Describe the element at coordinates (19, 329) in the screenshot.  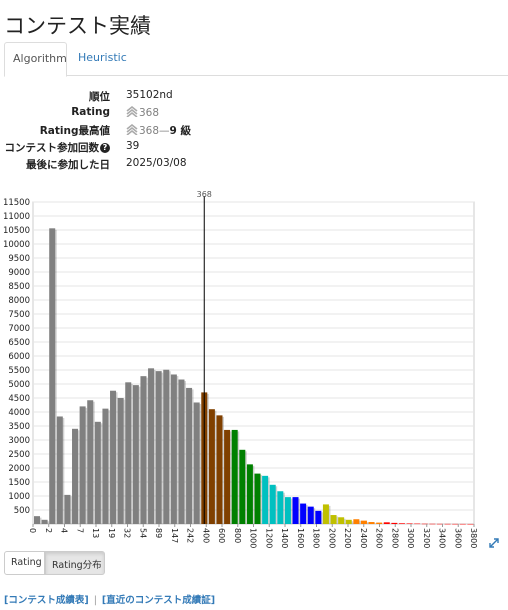
I see `y-tick-label: 7000` at that location.